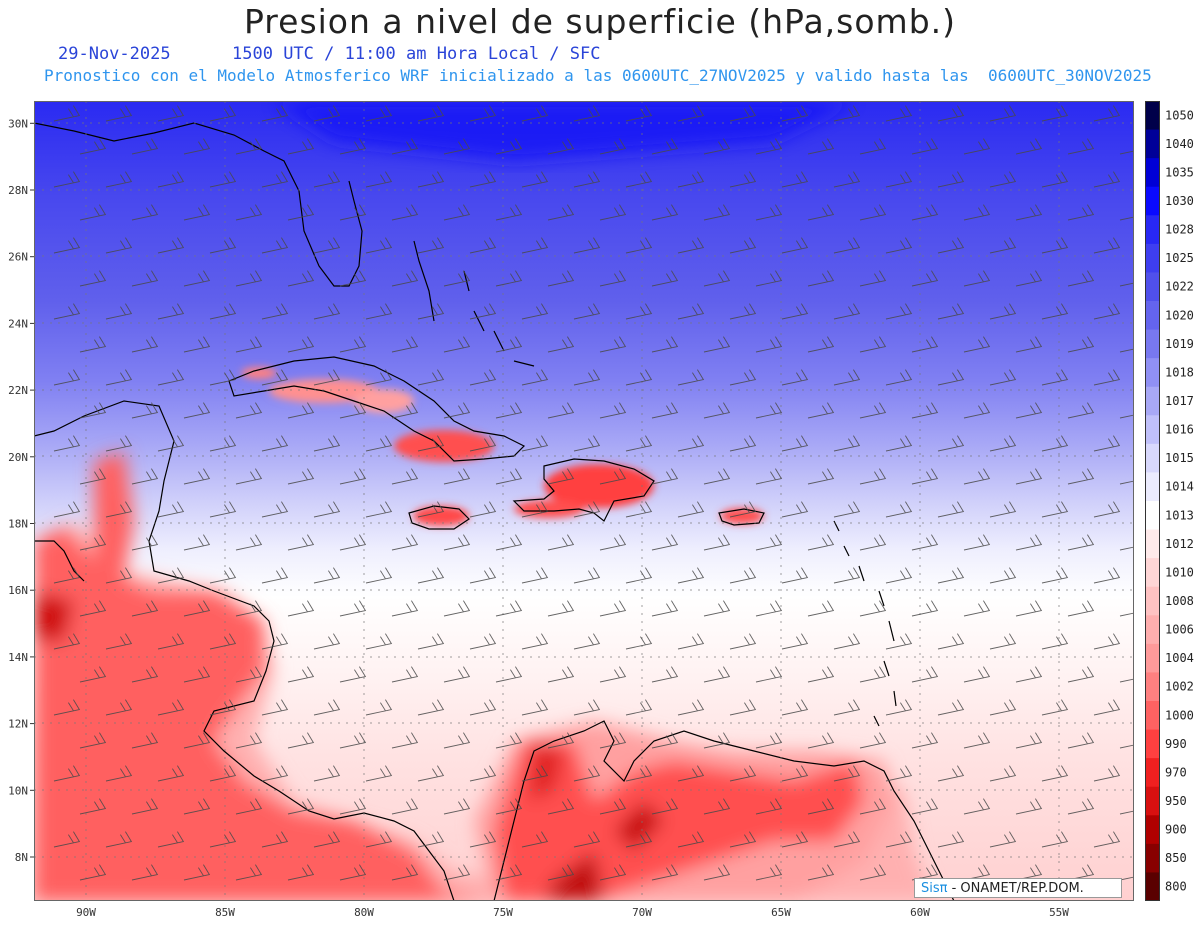 This screenshot has width=1200, height=927. Describe the element at coordinates (1179, 658) in the screenshot. I see `legend-level: 1004` at that location.